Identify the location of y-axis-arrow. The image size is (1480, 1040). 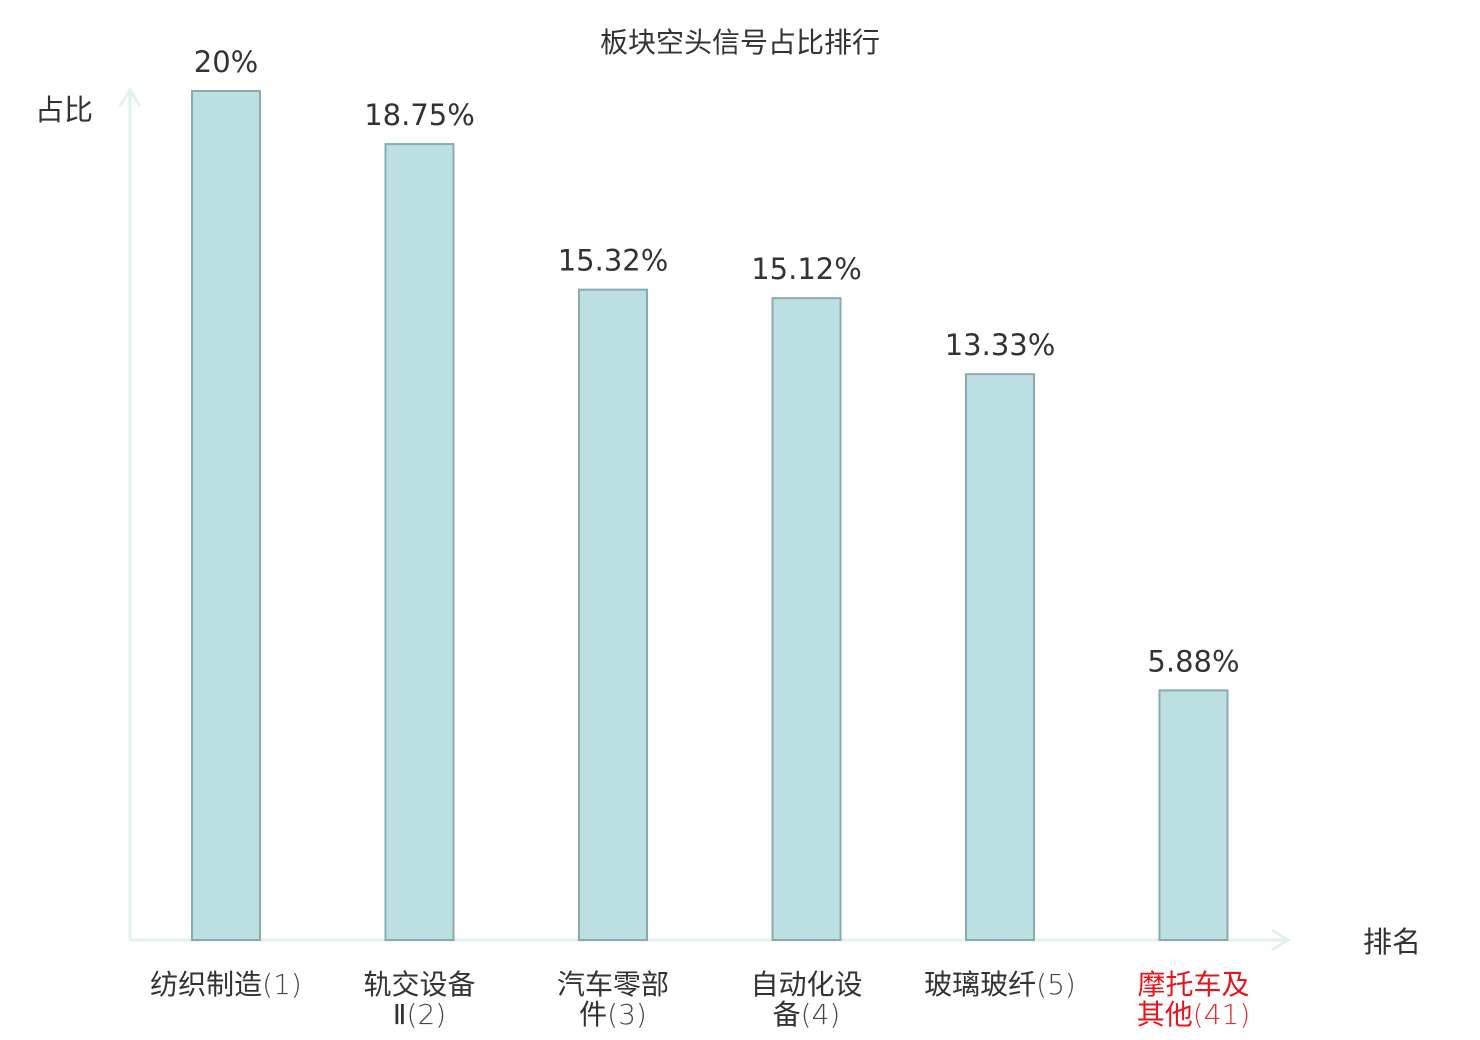
(130, 97).